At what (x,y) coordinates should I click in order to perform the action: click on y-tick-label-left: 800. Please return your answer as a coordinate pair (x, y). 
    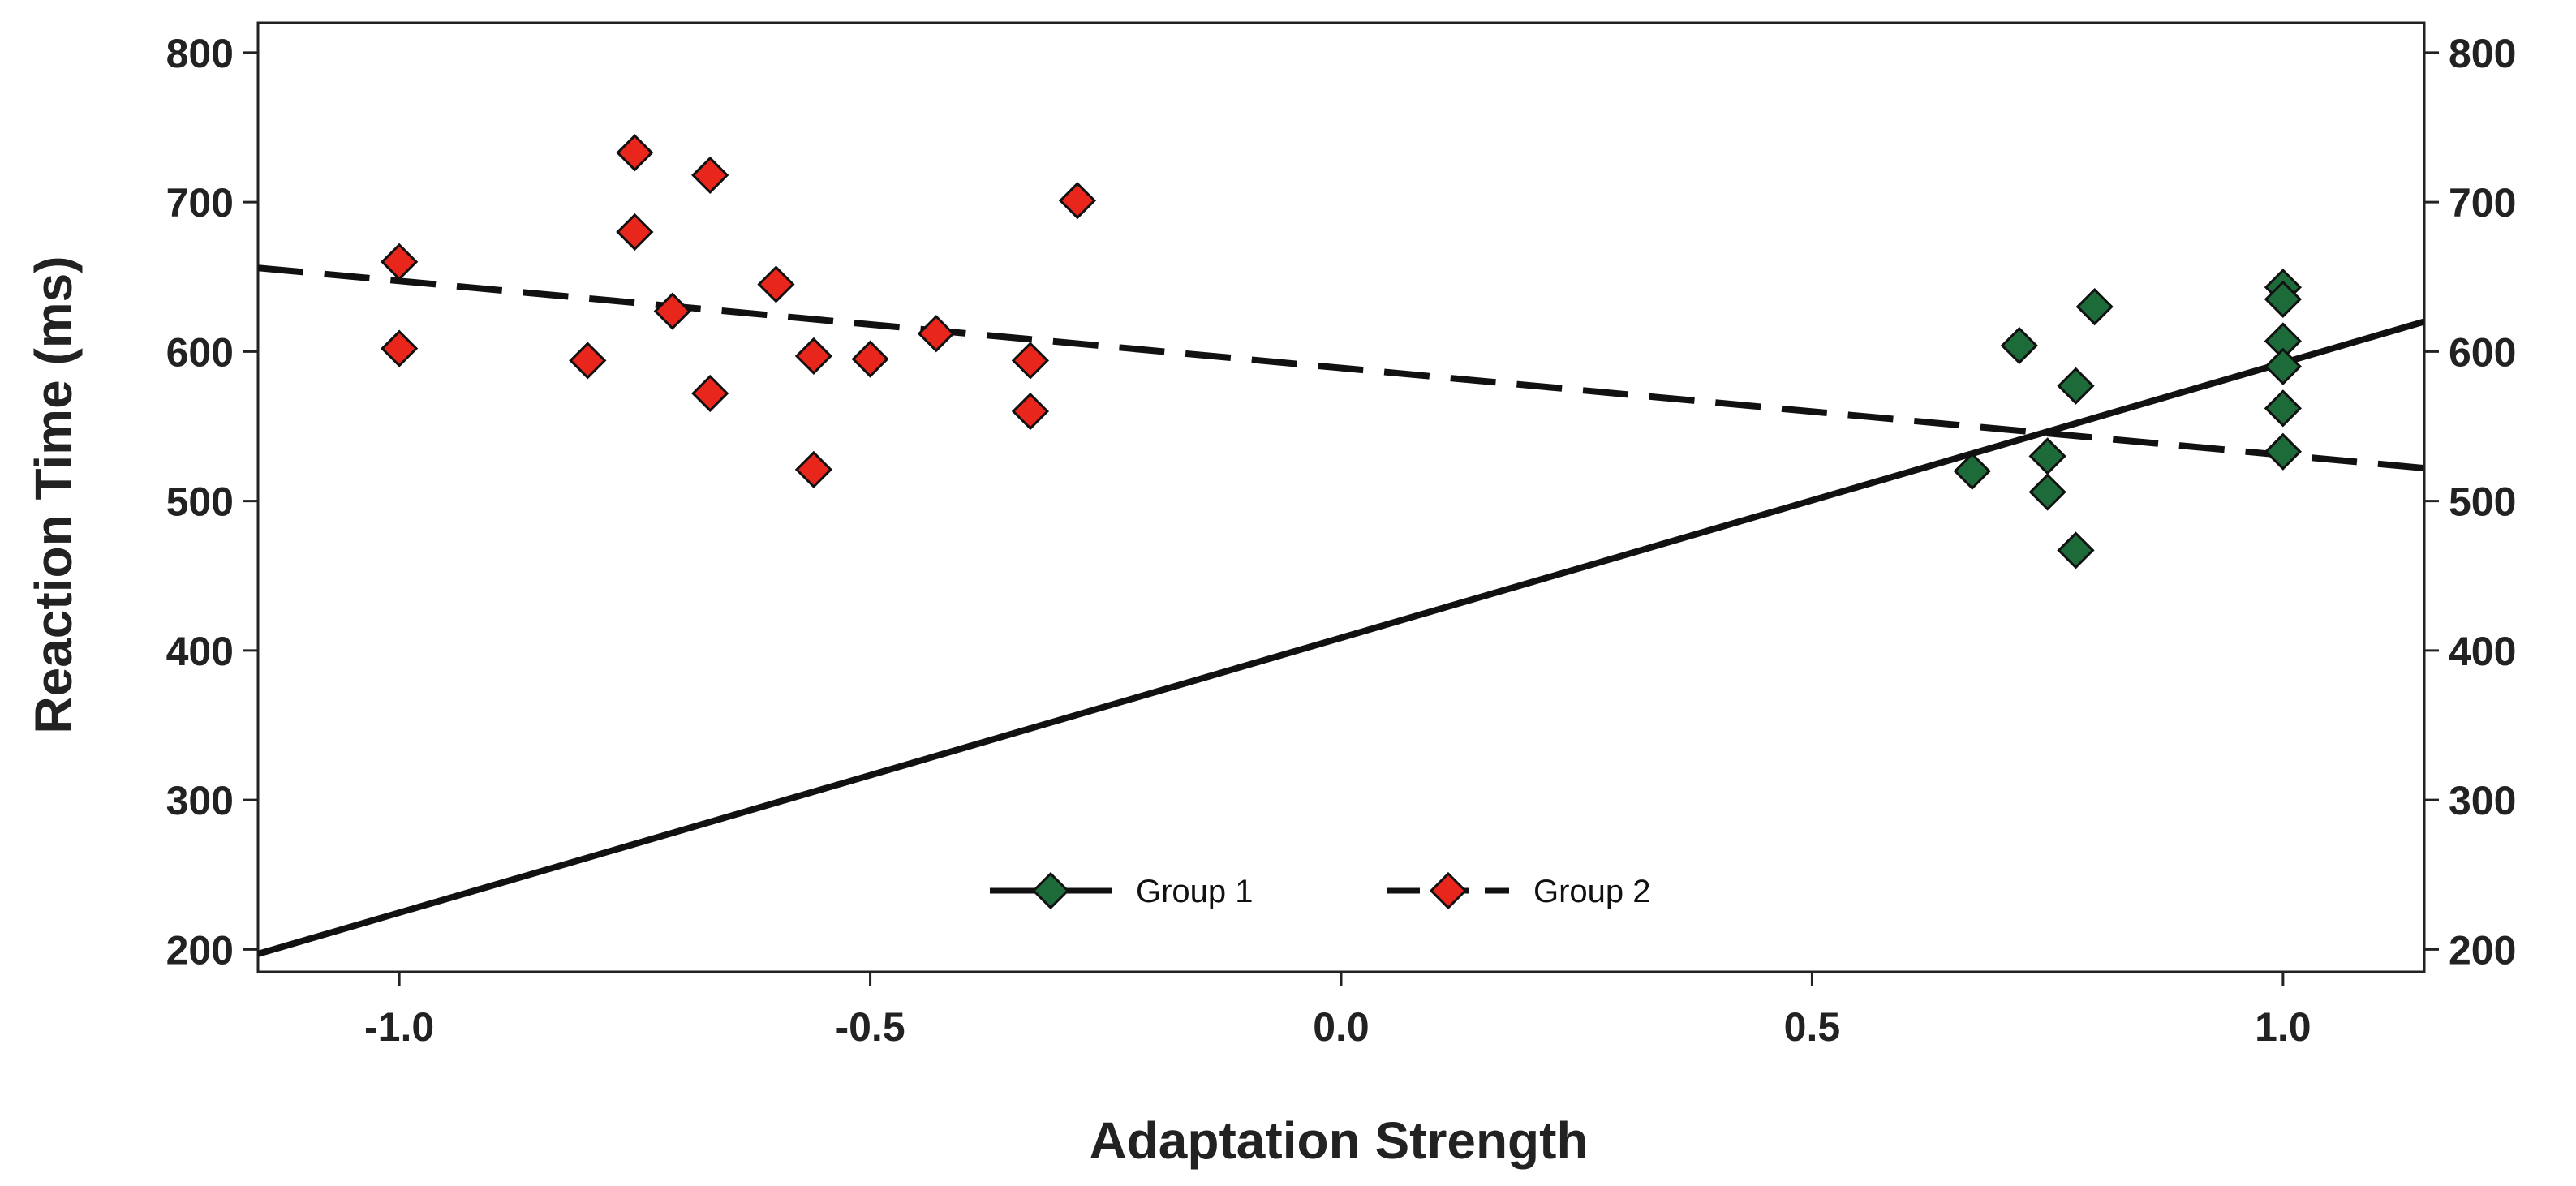
    Looking at the image, I should click on (200, 53).